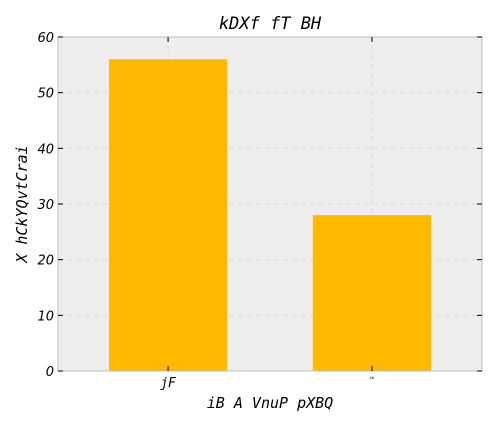 The width and height of the screenshot is (497, 426). What do you see at coordinates (45, 38) in the screenshot?
I see `y-tick-label: 60` at bounding box center [45, 38].